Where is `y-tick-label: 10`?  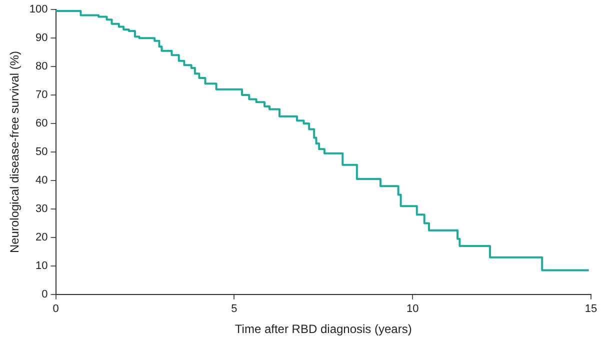
y-tick-label: 10 is located at coordinates (42, 266).